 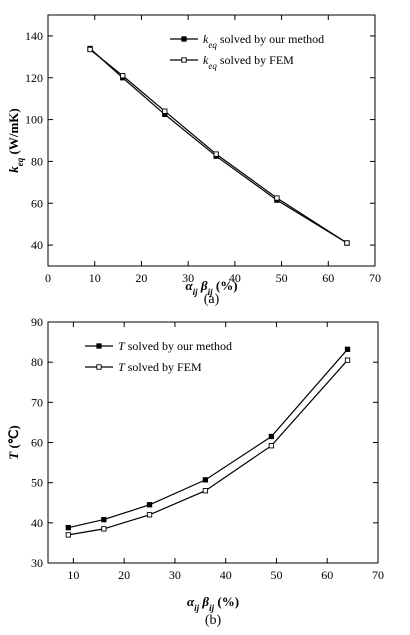 I want to click on y-tick-label: 140, so click(x=34, y=36).